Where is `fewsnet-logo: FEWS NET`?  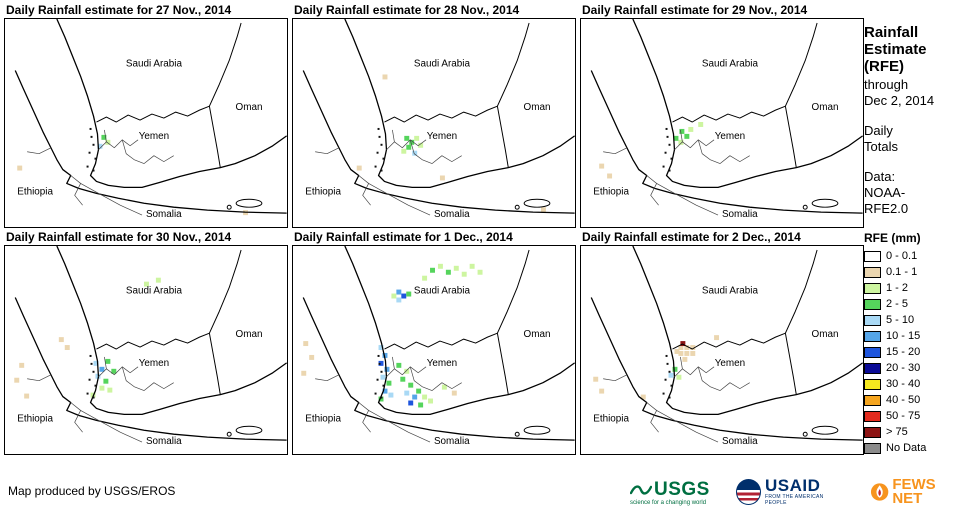
fewsnet-logo: FEWS NET is located at coordinates (918, 491).